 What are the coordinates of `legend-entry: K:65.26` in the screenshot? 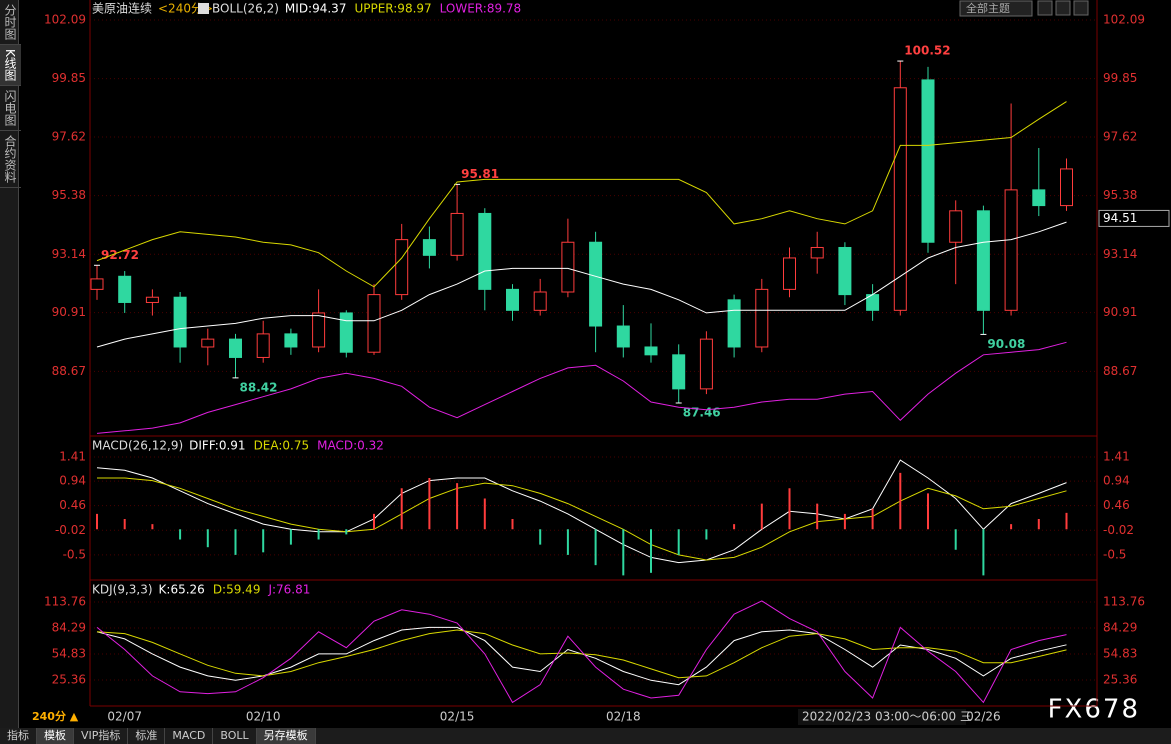 It's located at (182, 590).